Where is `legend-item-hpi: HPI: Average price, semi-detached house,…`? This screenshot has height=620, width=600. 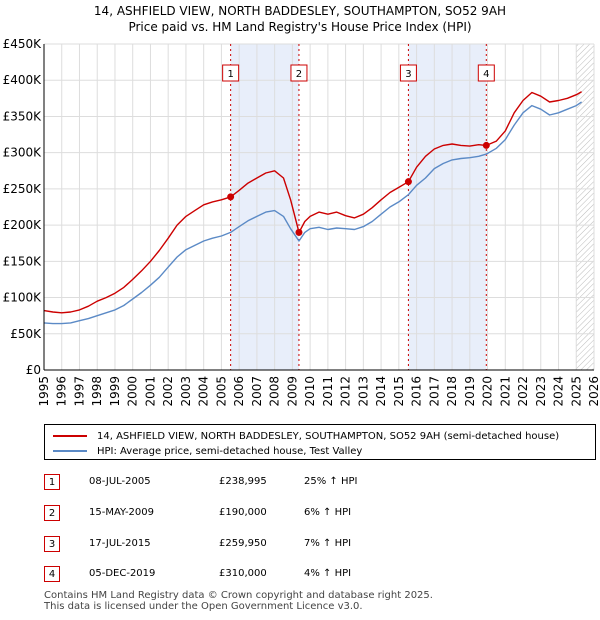 legend-item-hpi: HPI: Average price, semi-detached house,… is located at coordinates (207, 451).